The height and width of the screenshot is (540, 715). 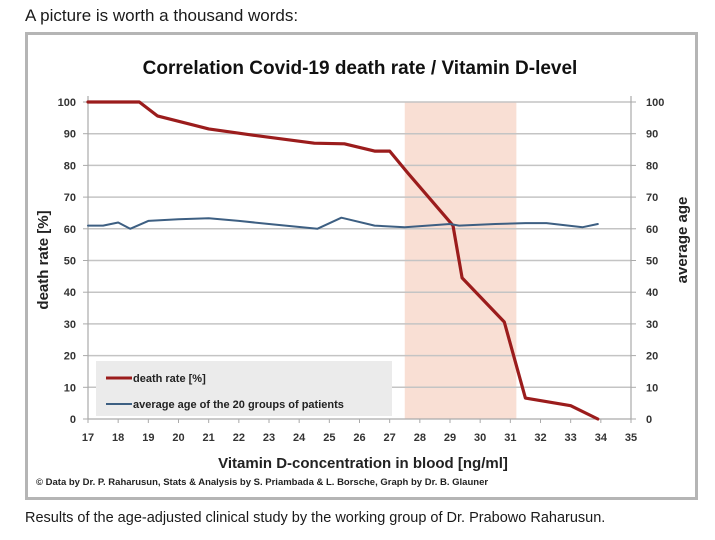 What do you see at coordinates (631, 438) in the screenshot?
I see `x-tick-label: 35` at bounding box center [631, 438].